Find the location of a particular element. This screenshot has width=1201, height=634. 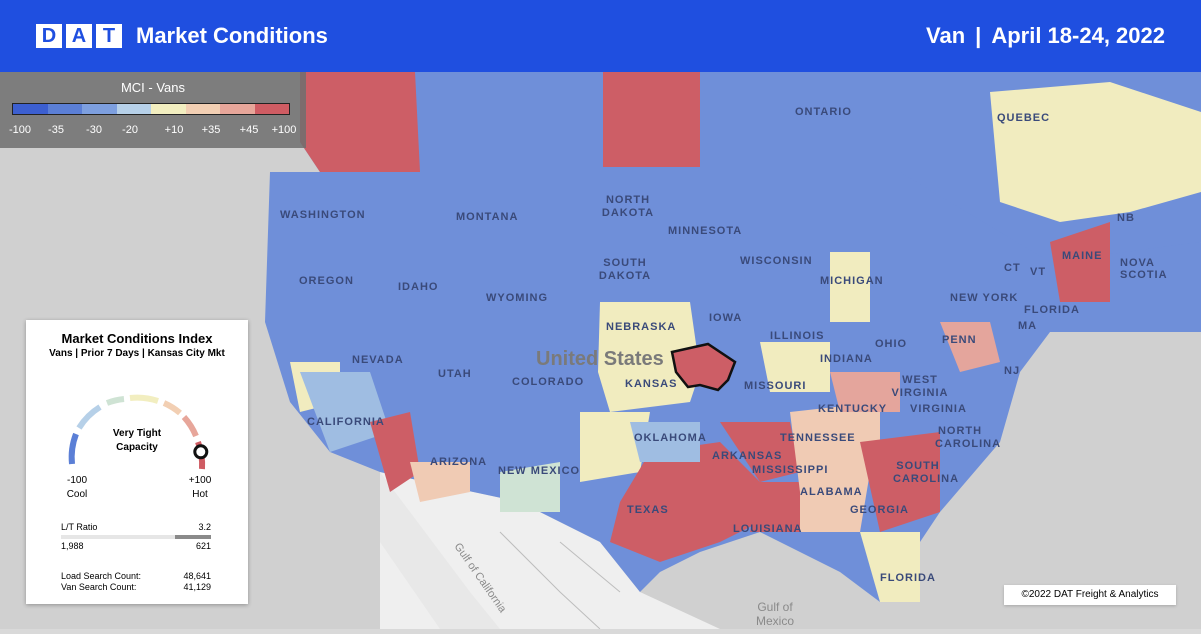

arizona-warm is located at coordinates (440, 482).